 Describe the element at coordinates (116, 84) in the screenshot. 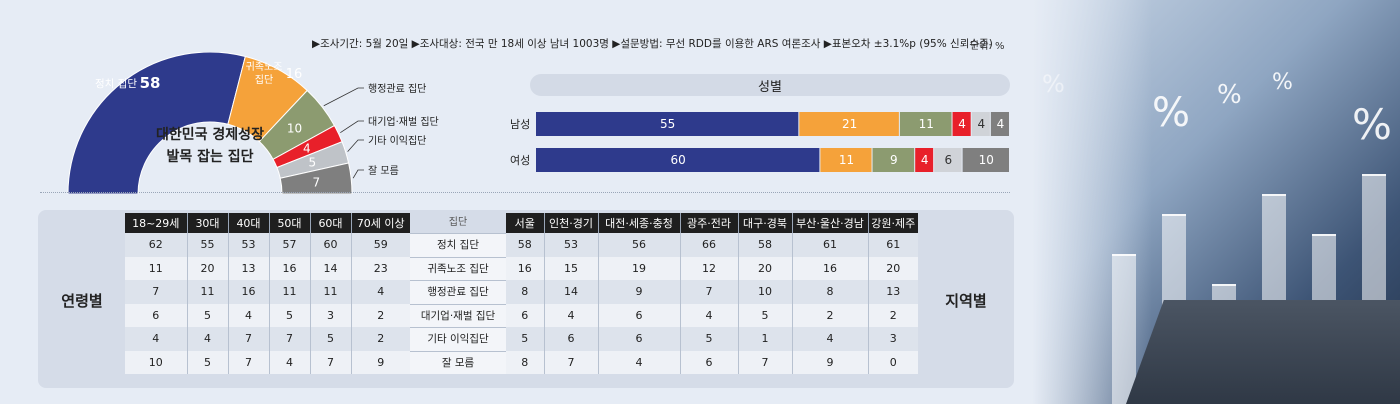

I see `arc-label: 정치 집단` at that location.